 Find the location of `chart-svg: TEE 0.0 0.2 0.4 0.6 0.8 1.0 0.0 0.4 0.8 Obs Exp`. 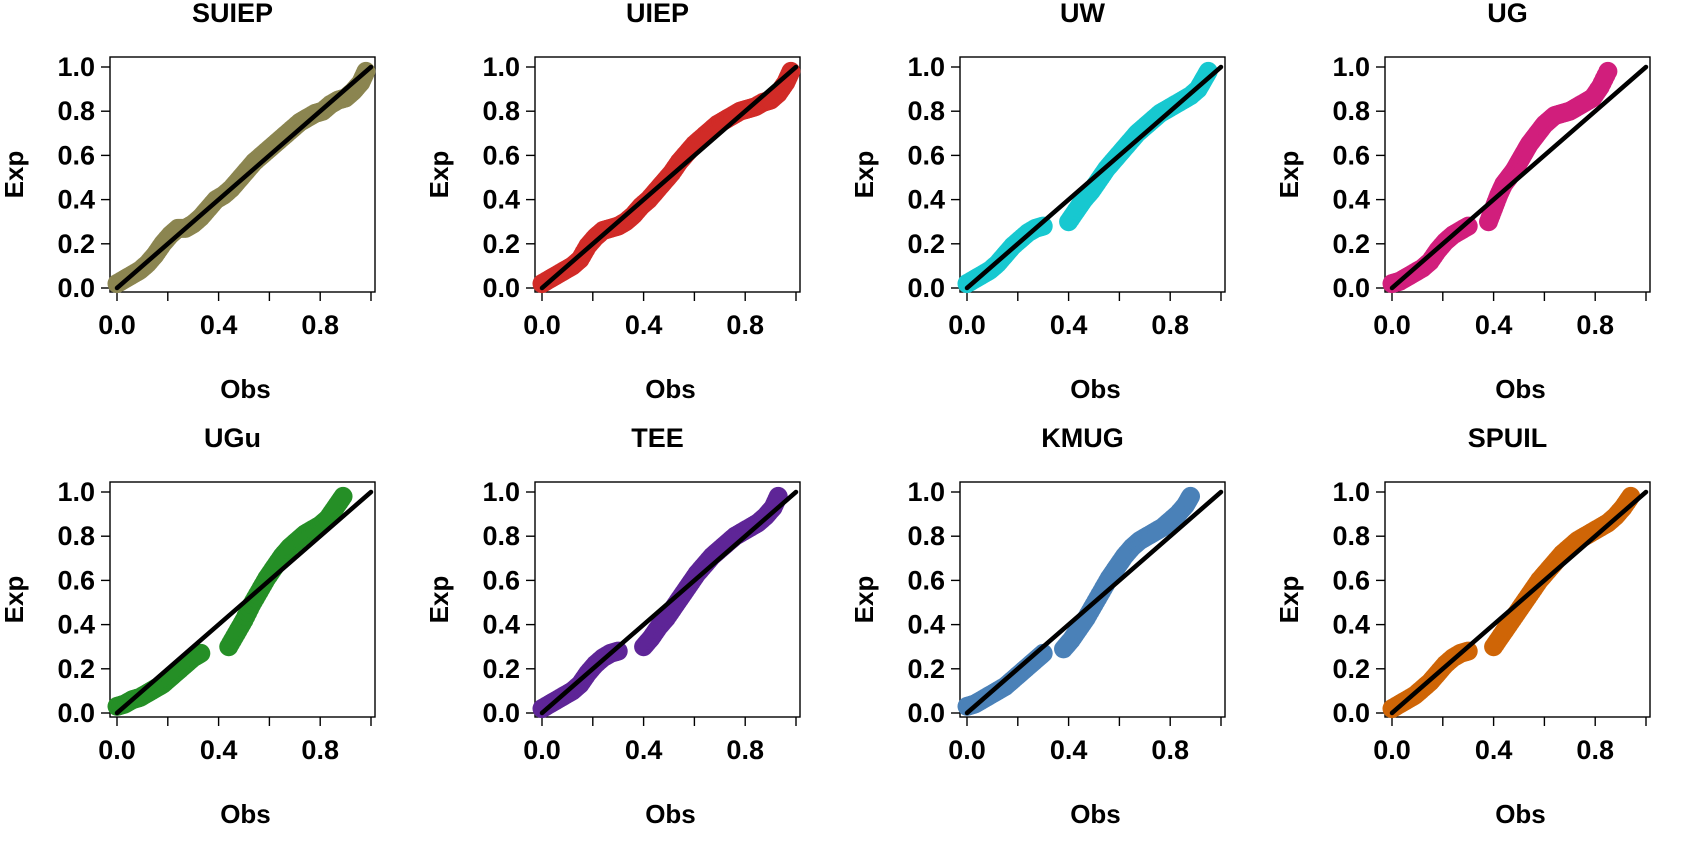

chart-svg: TEE 0.0 0.2 0.4 0.6 0.8 1.0 0.0 0.4 0.8 Obs Exp is located at coordinates (613, 627).